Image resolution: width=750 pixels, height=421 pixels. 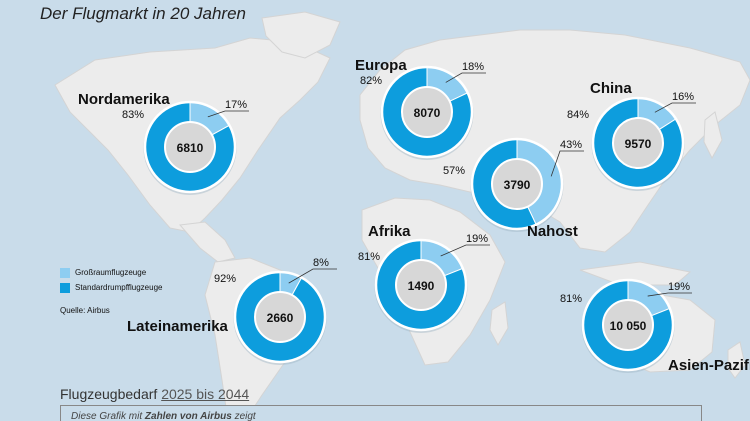 What do you see at coordinates (119, 287) in the screenshot?
I see `legend-label-narrowbody: Standardrumpfflugzeuge` at bounding box center [119, 287].